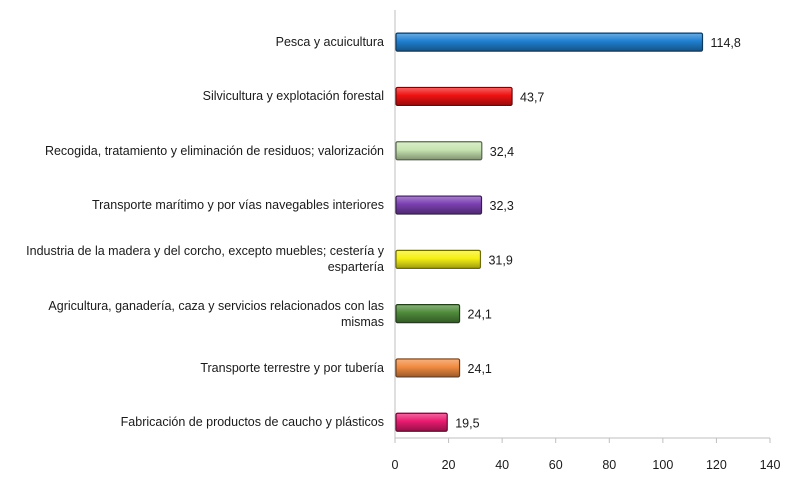 This screenshot has width=796, height=480. What do you see at coordinates (293, 96) in the screenshot?
I see `category-label: Silvicultura y explotación forestal` at bounding box center [293, 96].